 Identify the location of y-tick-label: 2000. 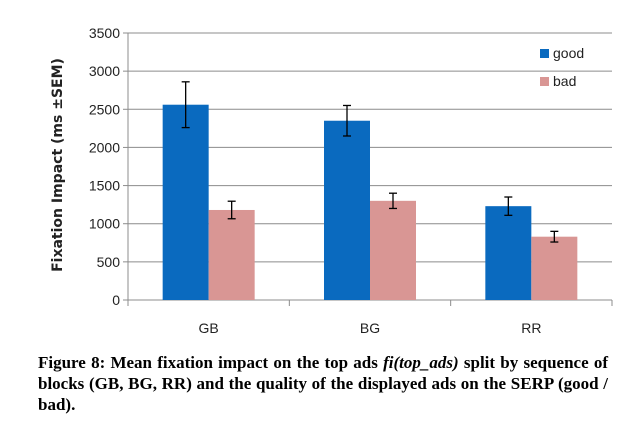
(104, 147).